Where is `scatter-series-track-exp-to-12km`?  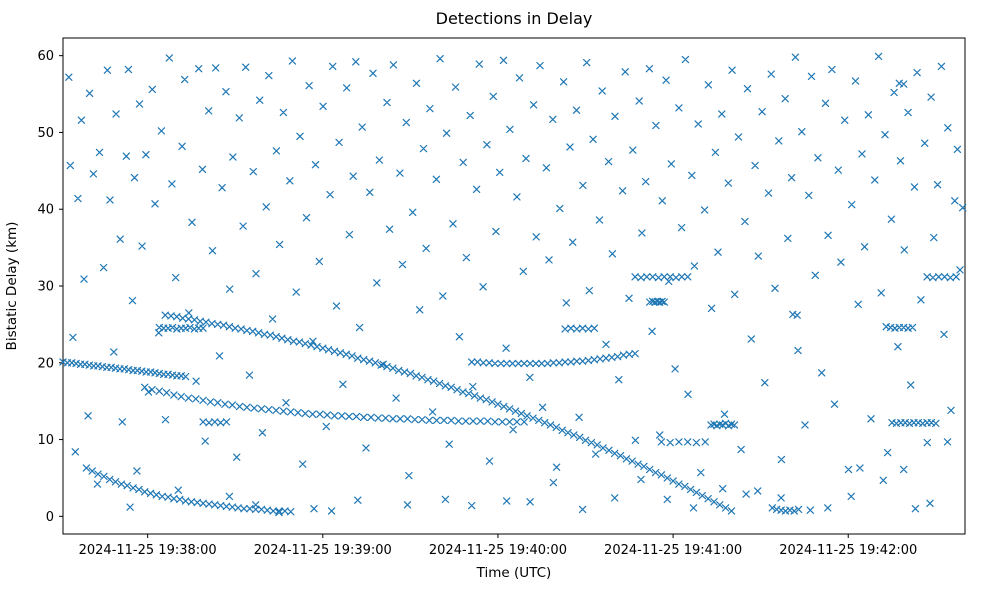 scatter-series-track-exp-to-12km is located at coordinates (334, 404).